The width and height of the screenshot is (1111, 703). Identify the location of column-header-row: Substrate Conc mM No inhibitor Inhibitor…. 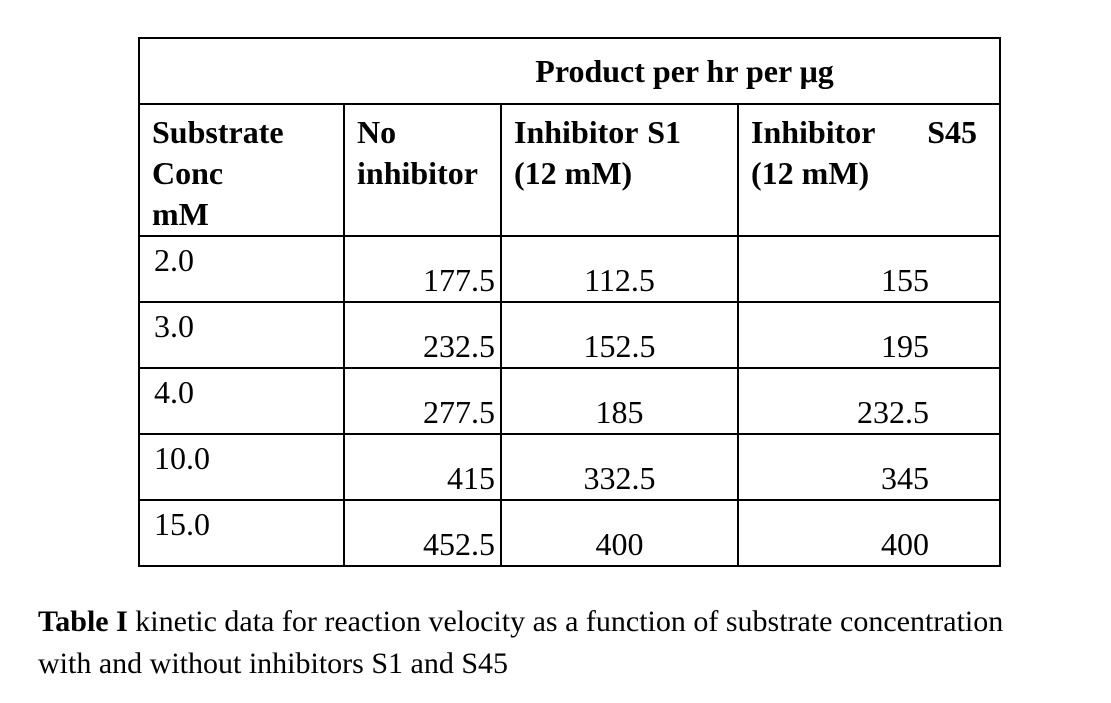
(569, 170).